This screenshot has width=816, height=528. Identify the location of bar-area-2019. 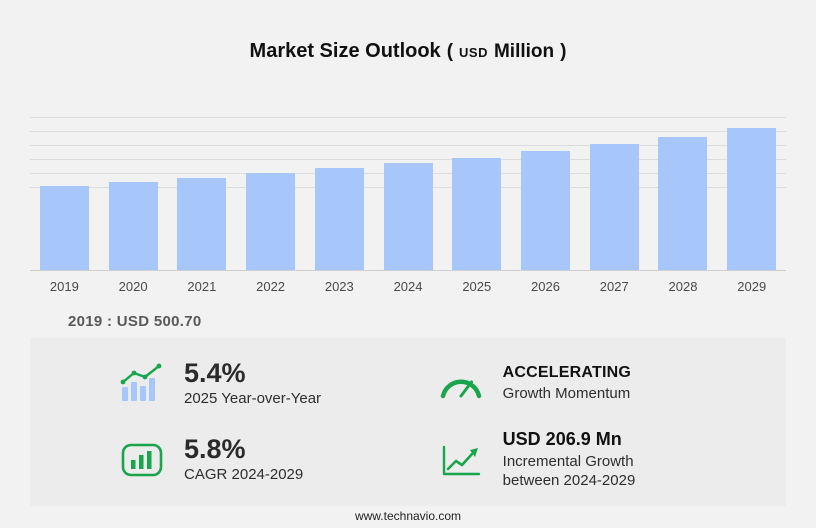
(64, 191).